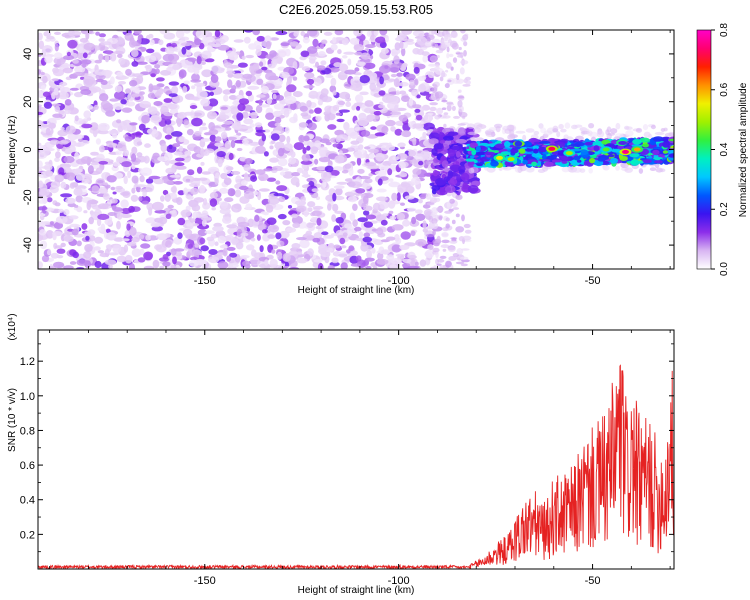 The height and width of the screenshot is (600, 750). What do you see at coordinates (28, 102) in the screenshot?
I see `y-tick-label: 20` at bounding box center [28, 102].